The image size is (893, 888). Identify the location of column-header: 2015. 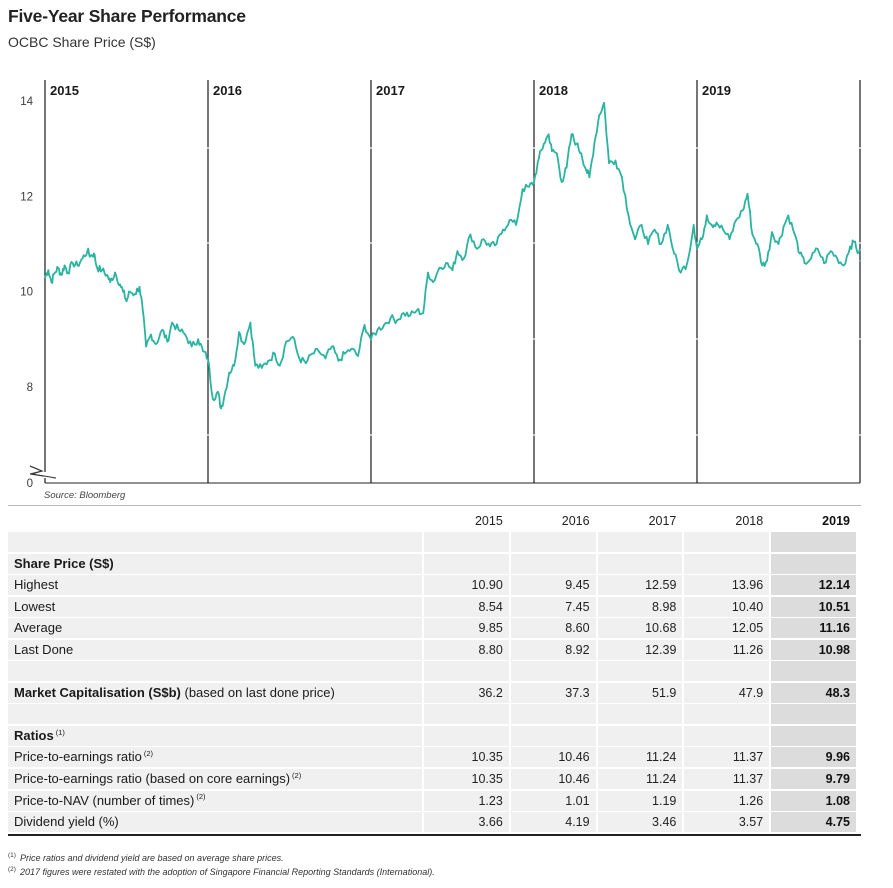
(488, 521).